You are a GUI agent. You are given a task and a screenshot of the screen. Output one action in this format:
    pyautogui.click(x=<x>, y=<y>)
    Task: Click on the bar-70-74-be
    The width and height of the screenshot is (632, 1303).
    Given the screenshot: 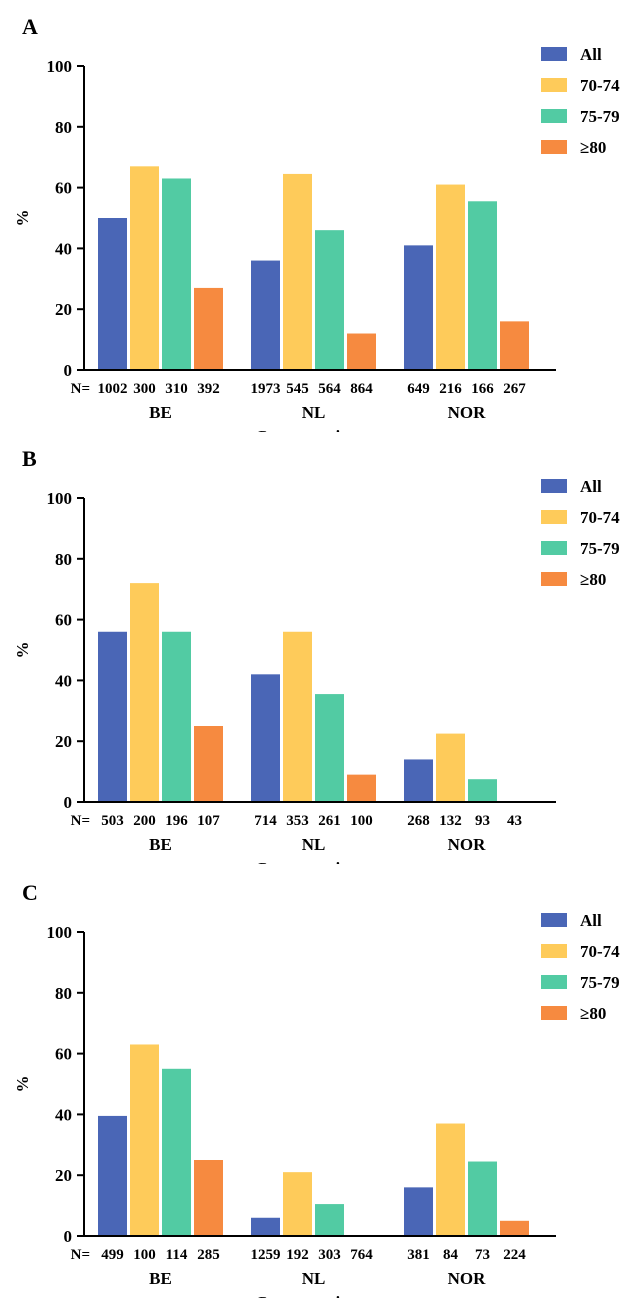 What is the action you would take?
    pyautogui.click(x=144, y=692)
    